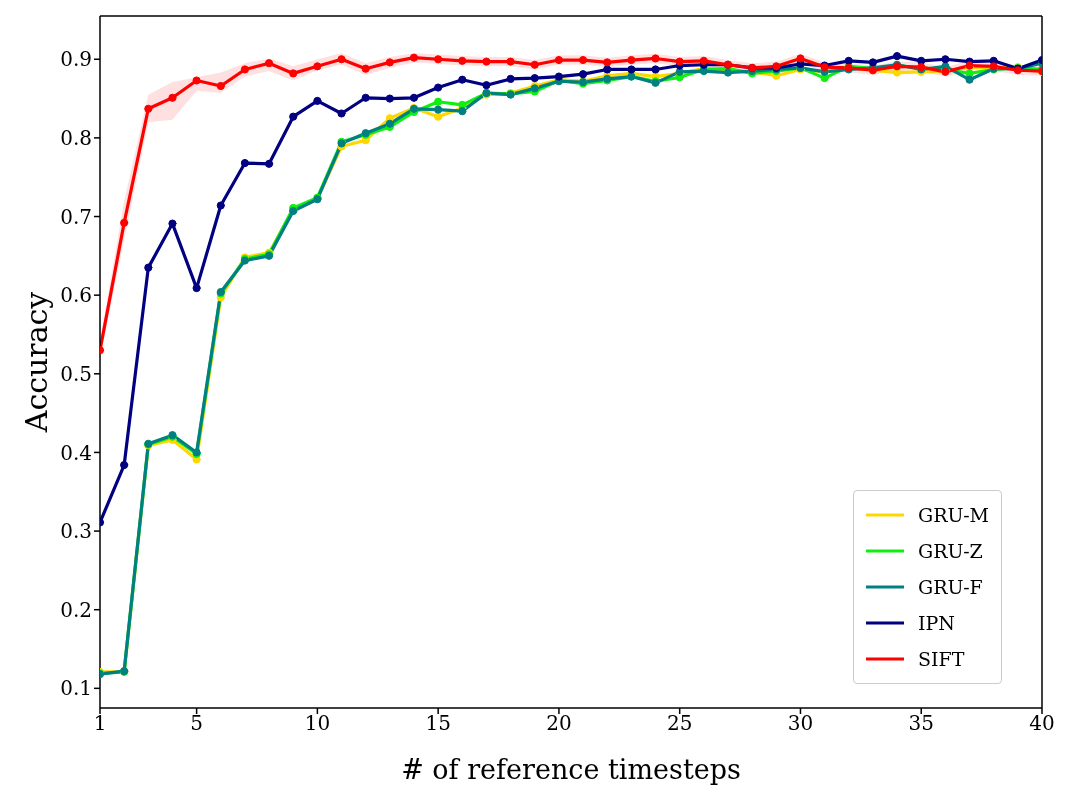 The height and width of the screenshot is (791, 1067). What do you see at coordinates (76, 137) in the screenshot?
I see `y-tick-label: 0.8` at bounding box center [76, 137].